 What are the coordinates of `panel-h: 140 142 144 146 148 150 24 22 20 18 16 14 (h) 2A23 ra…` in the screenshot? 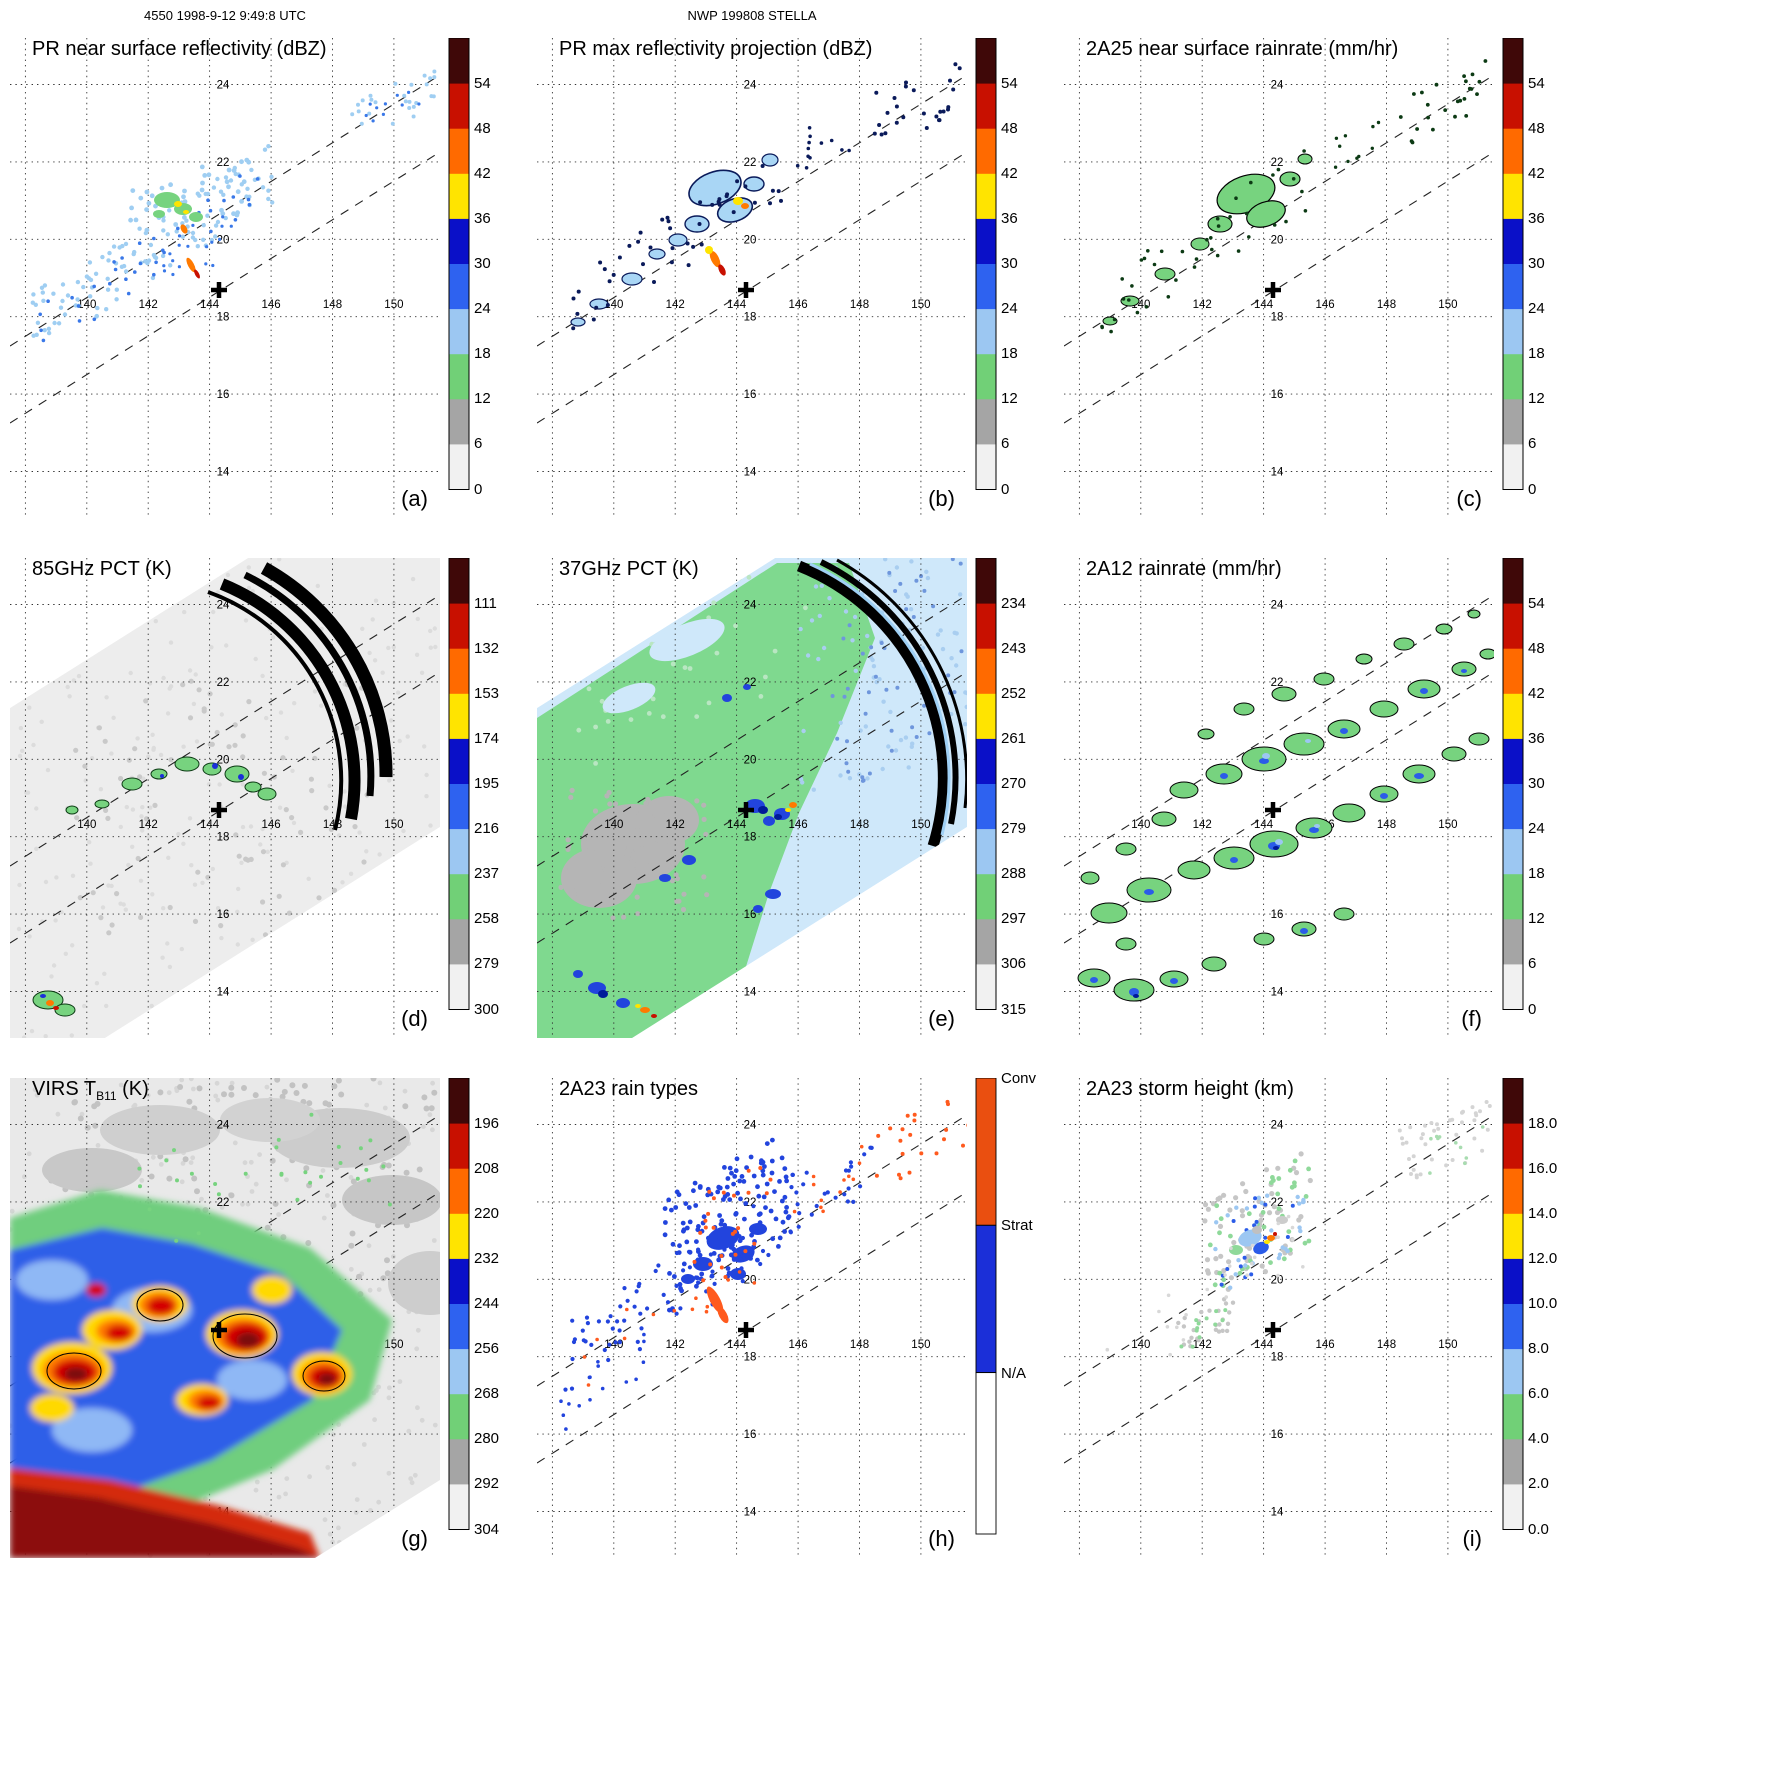 It's located at (802, 1326).